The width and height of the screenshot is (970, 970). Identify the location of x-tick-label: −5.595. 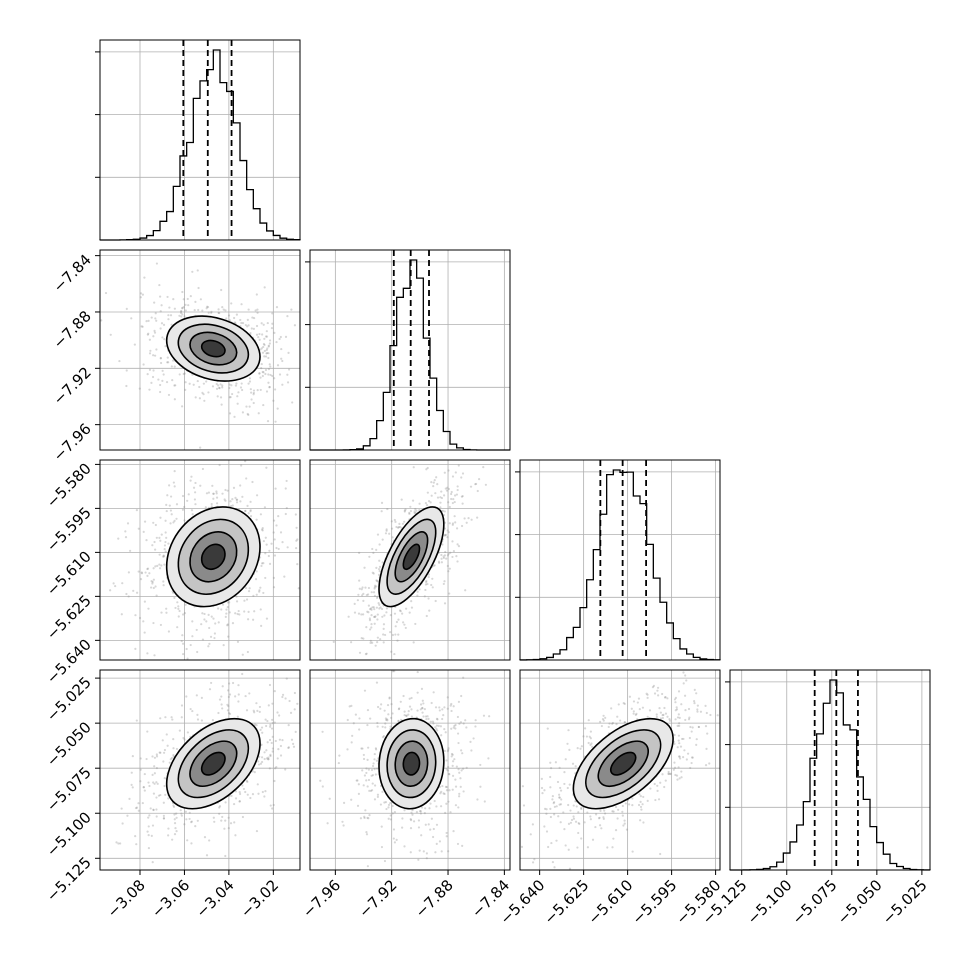
(654, 902).